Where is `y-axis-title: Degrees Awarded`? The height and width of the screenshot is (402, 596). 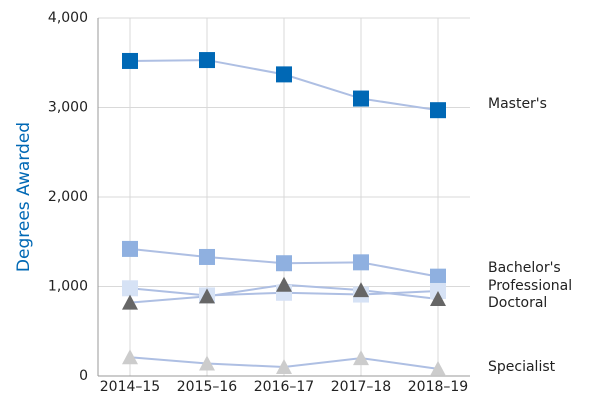
y-axis-title: Degrees Awarded is located at coordinates (24, 197).